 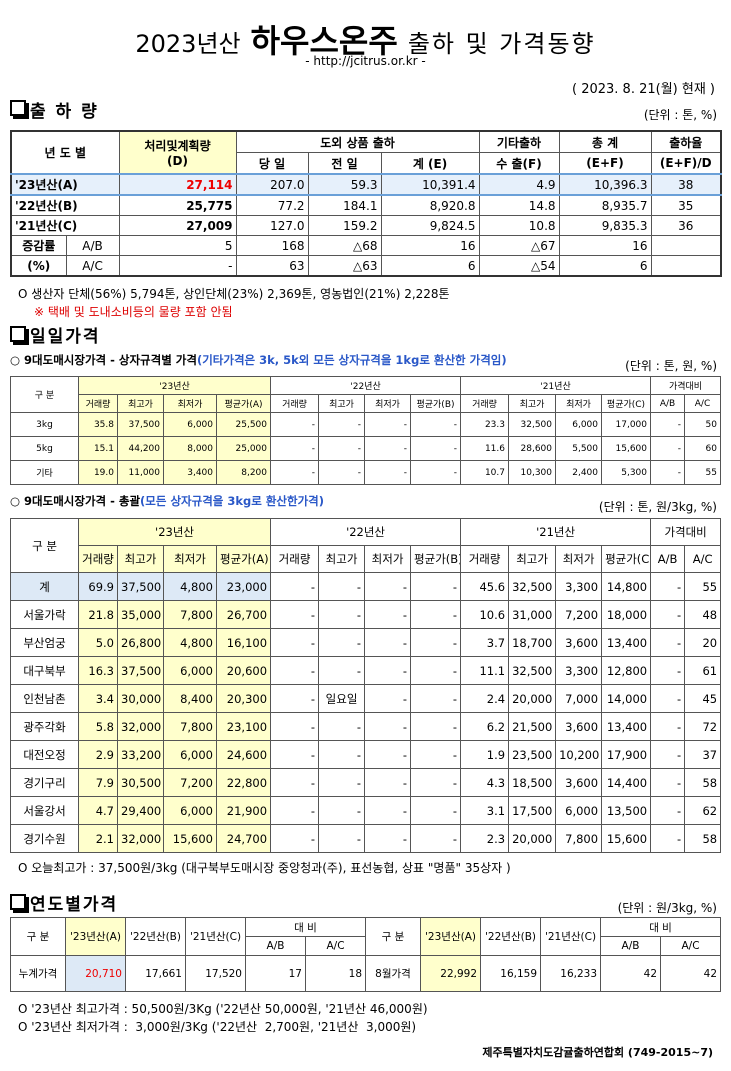 I want to click on cell: 26,800, so click(x=140, y=642).